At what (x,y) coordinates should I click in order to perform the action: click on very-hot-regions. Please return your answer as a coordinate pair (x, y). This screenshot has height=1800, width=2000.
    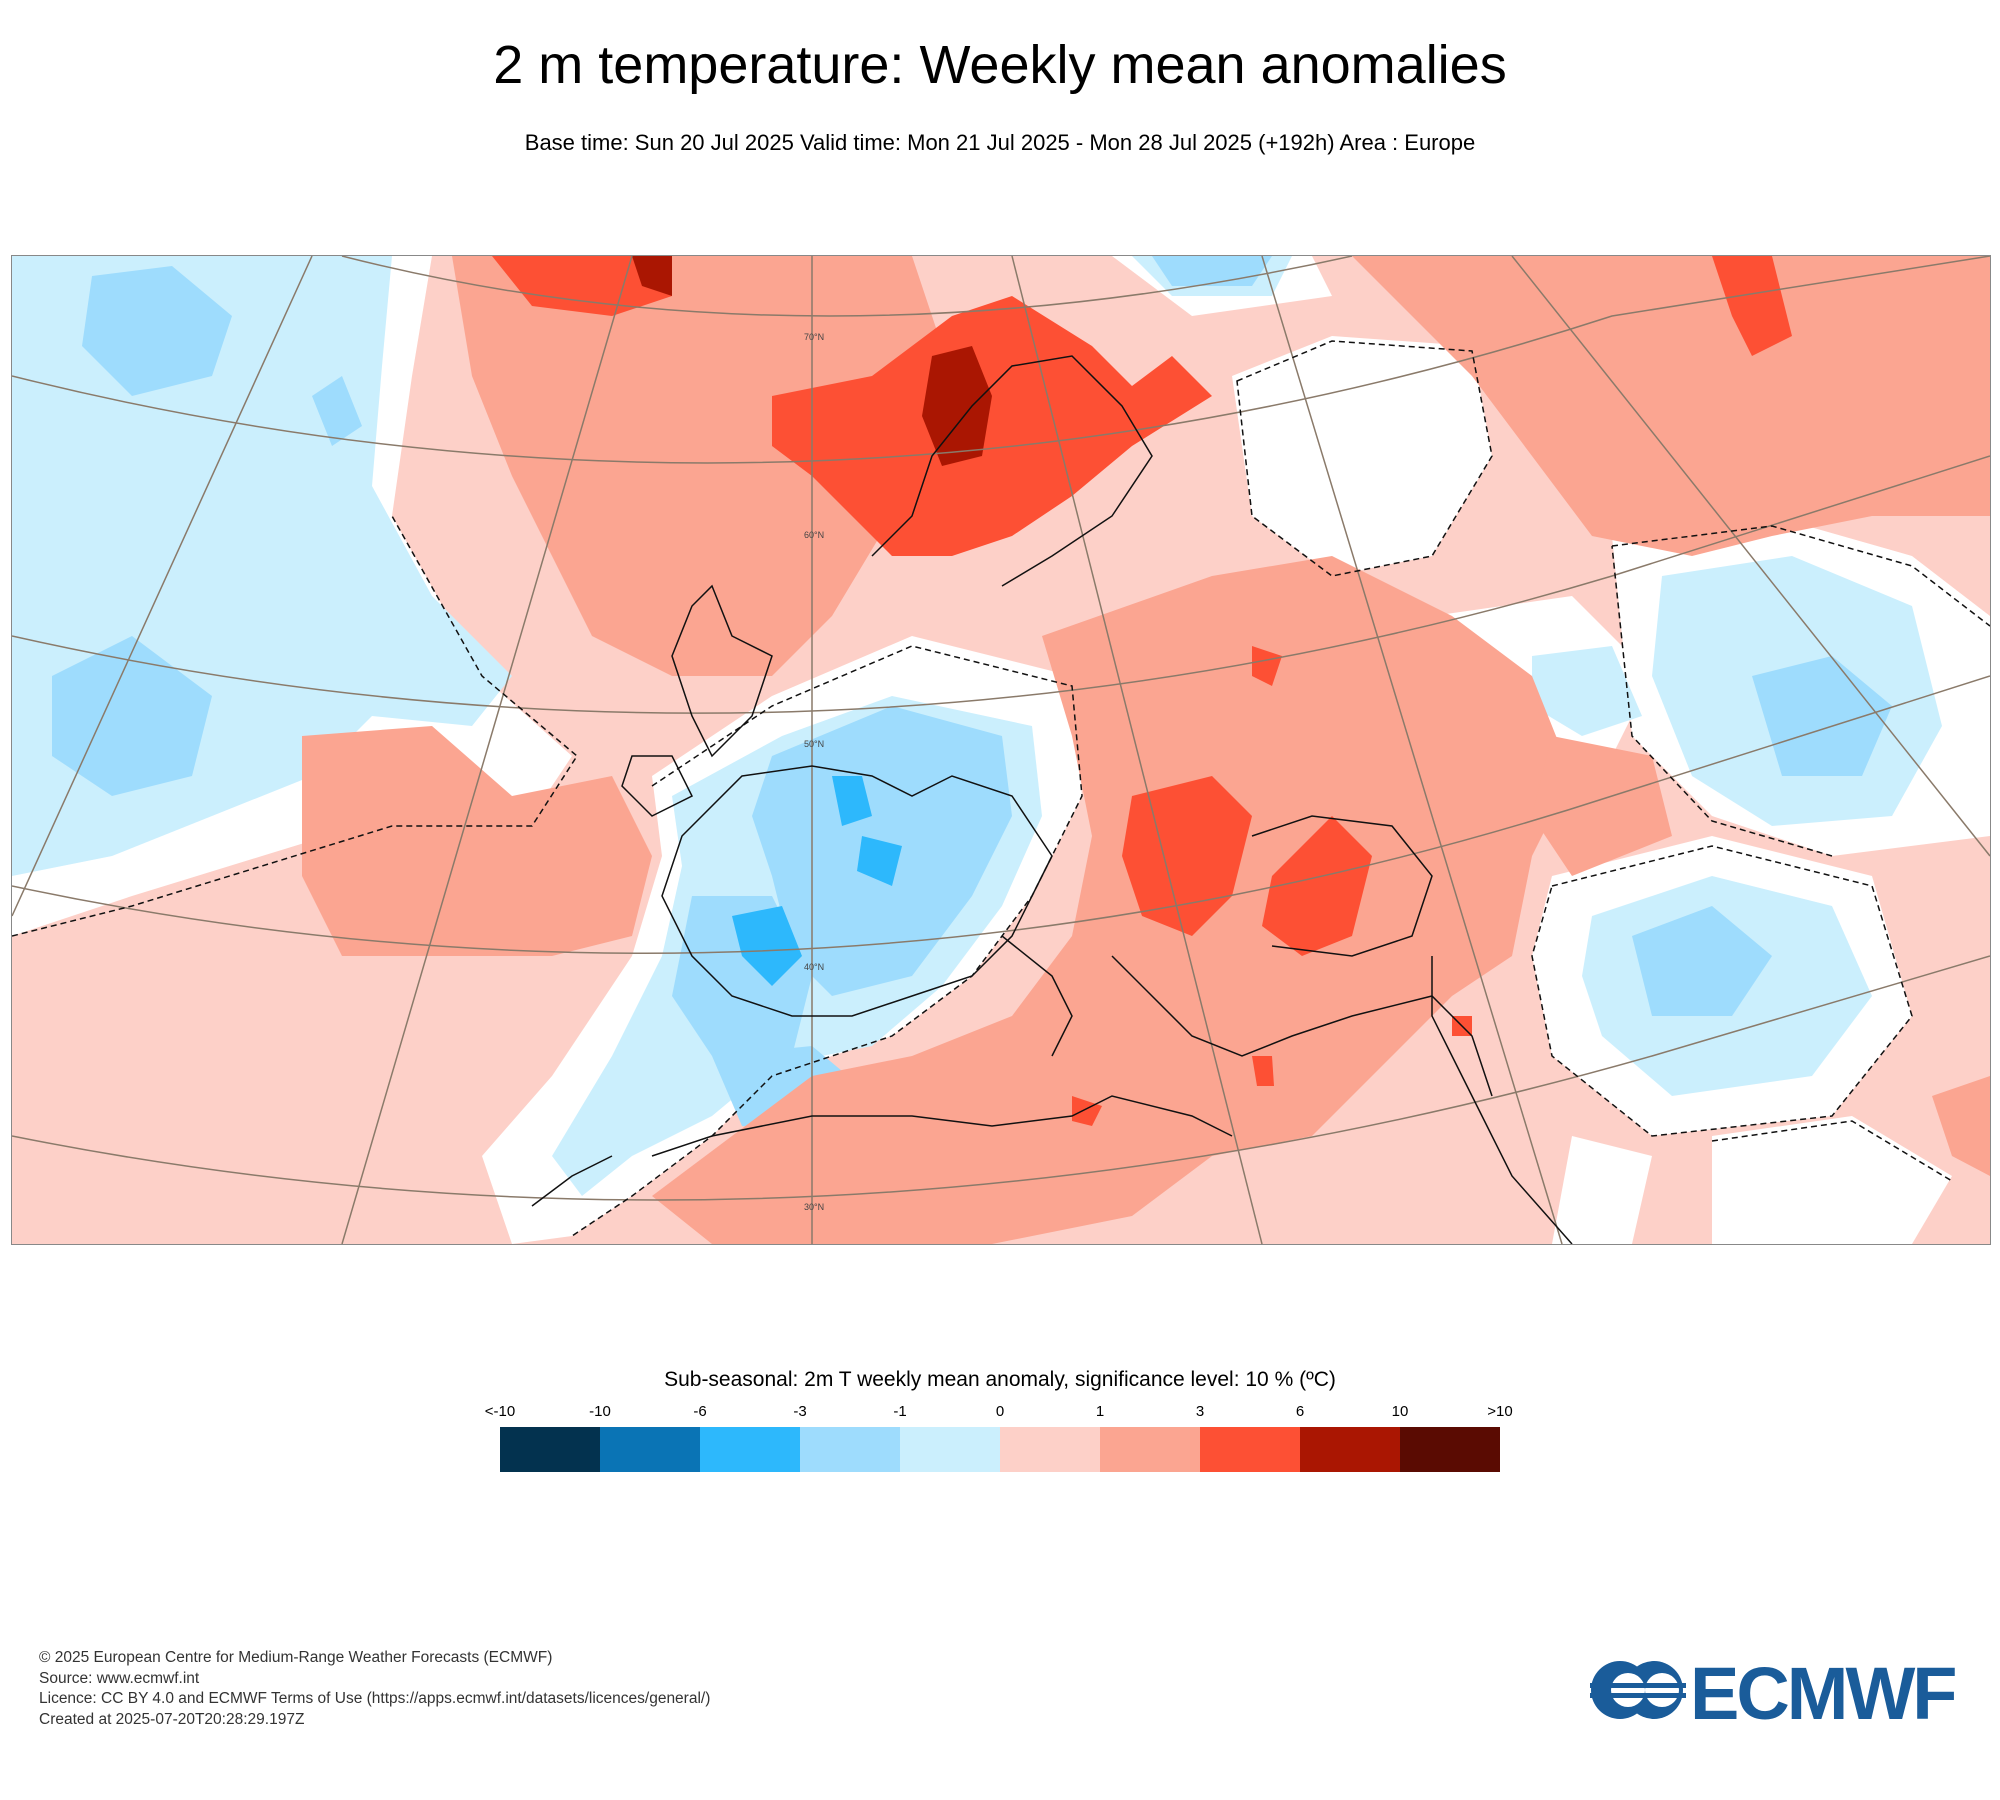
    Looking at the image, I should click on (812, 361).